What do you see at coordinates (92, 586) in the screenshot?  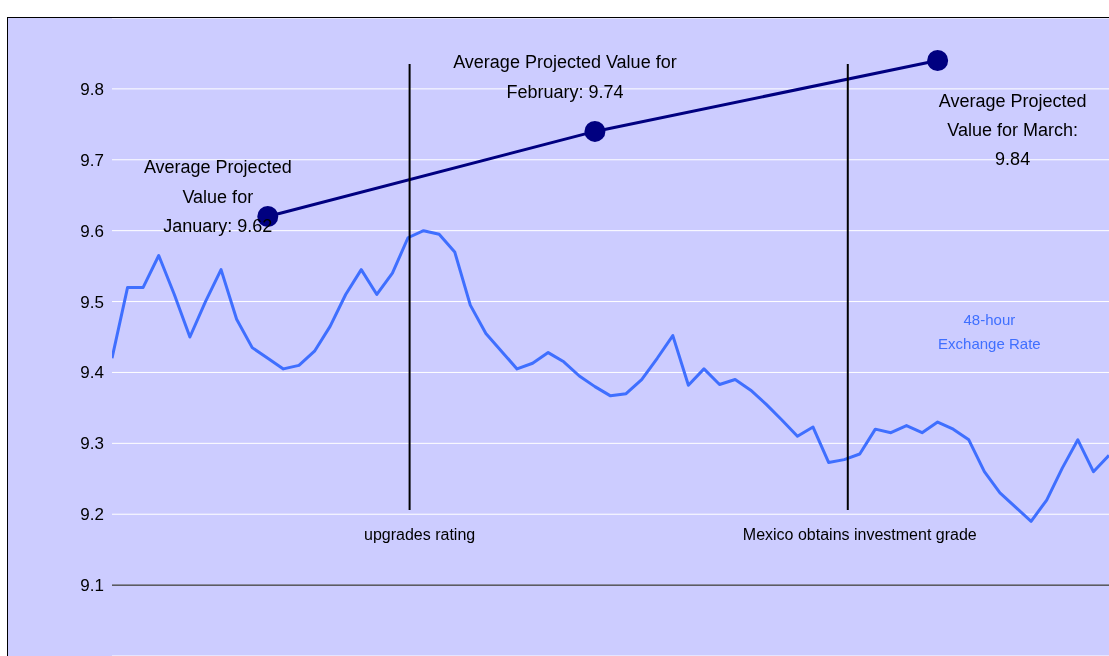 I see `y-tick-label: 9.1` at bounding box center [92, 586].